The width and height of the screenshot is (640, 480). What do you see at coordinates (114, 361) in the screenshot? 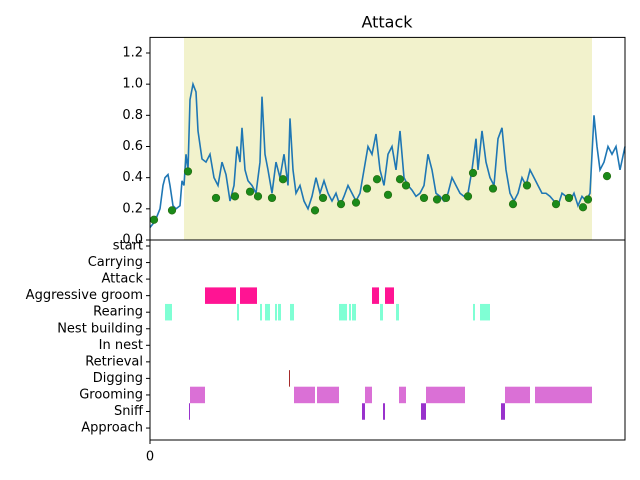
I see `y-tick-label: Retrieval` at bounding box center [114, 361].